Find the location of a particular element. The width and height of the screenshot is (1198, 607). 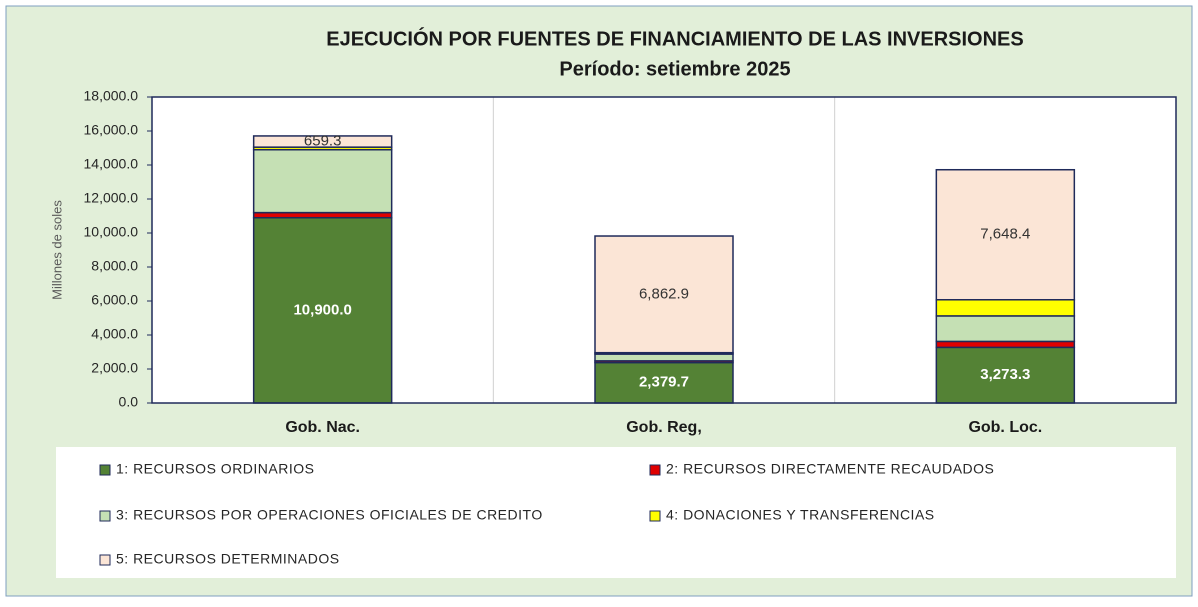

data-label: 2,379.7 is located at coordinates (664, 382).